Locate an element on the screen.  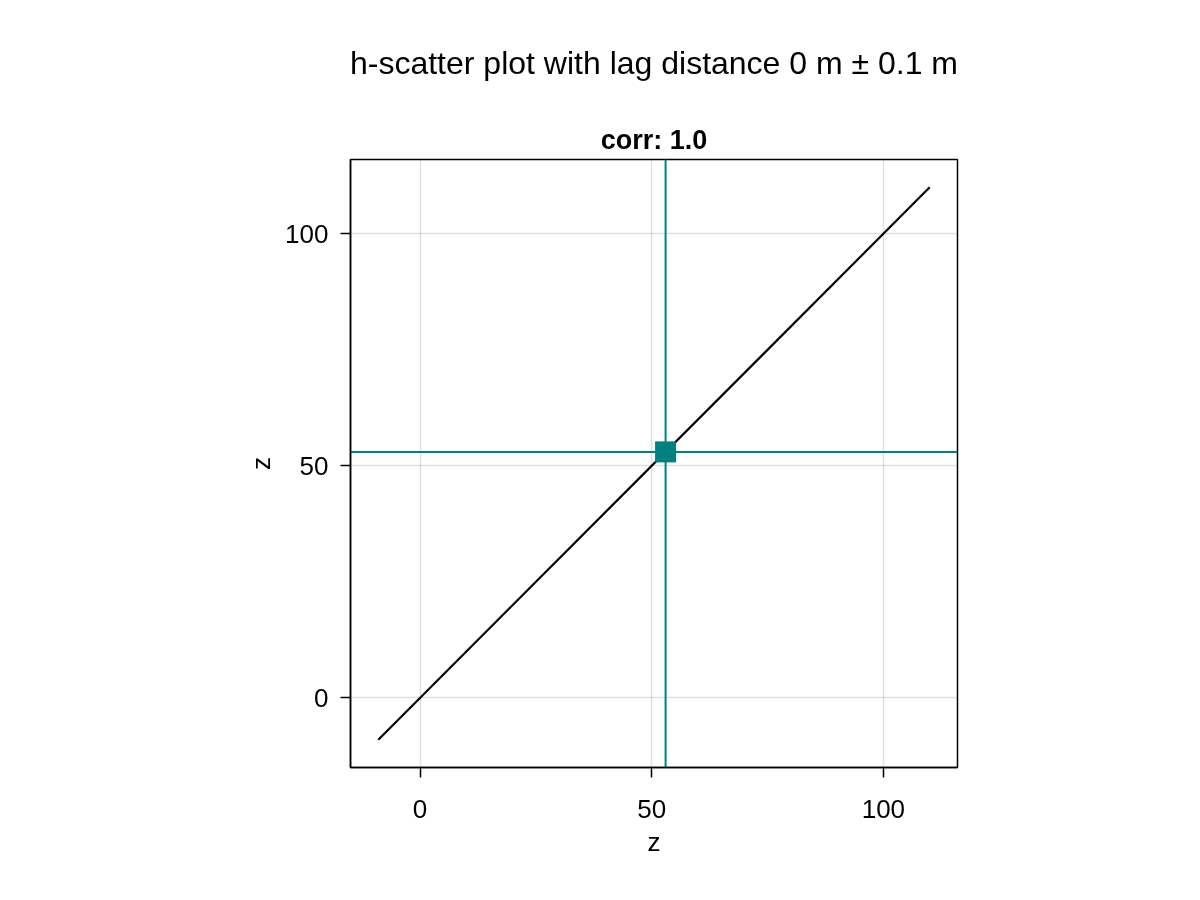
y-axis-title: z is located at coordinates (261, 463).